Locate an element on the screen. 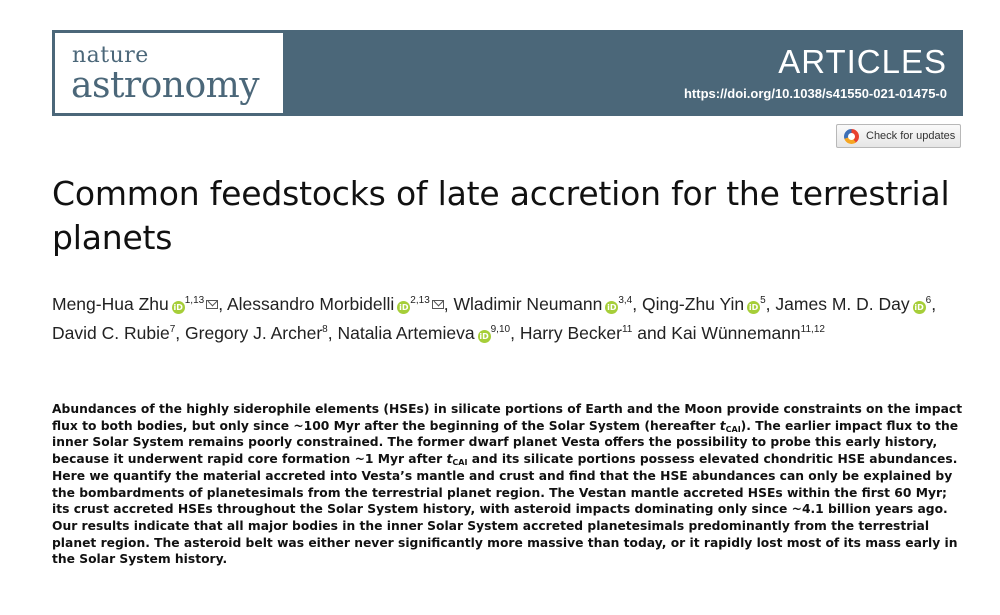  author-item: Alessandro Morbidelli iD2,13, is located at coordinates (338, 304).